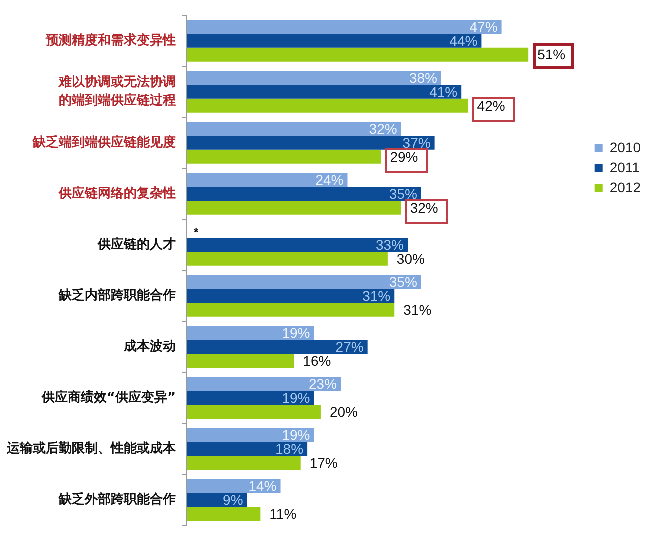 The width and height of the screenshot is (651, 541). What do you see at coordinates (464, 40) in the screenshot?
I see `data-label: 44%` at bounding box center [464, 40].